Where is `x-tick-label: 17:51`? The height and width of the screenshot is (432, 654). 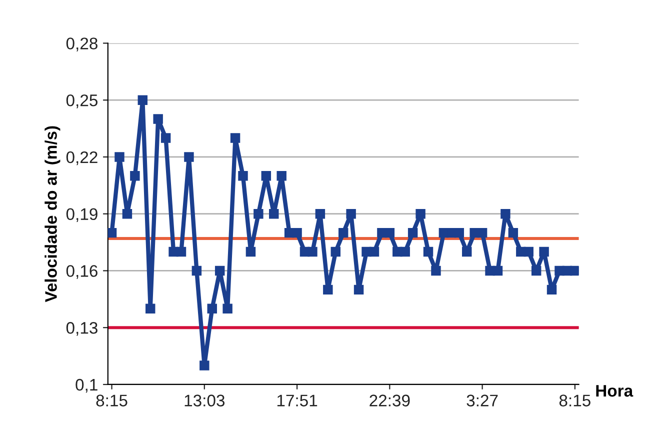 x-tick-label: 17:51 is located at coordinates (297, 400).